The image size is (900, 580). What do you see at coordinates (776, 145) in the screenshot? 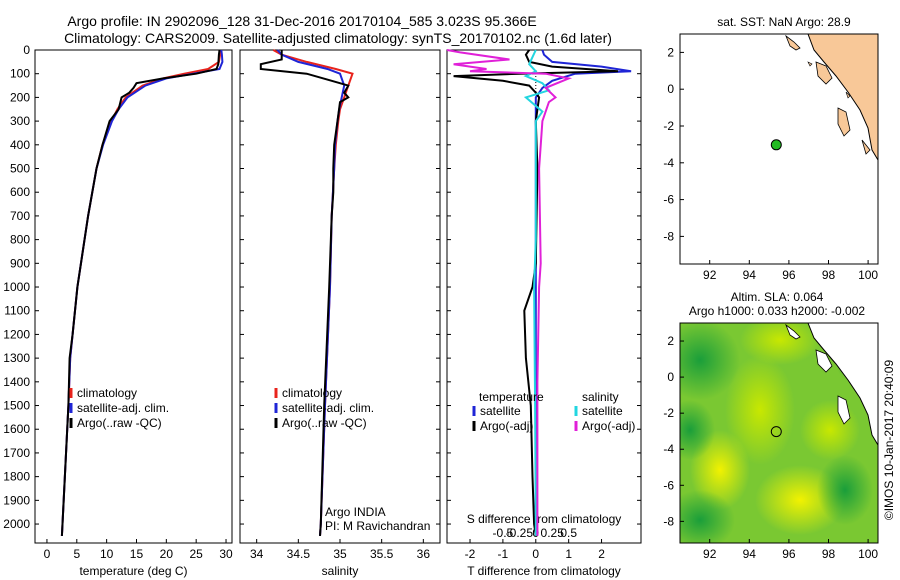
I see `float-position-marker` at bounding box center [776, 145].